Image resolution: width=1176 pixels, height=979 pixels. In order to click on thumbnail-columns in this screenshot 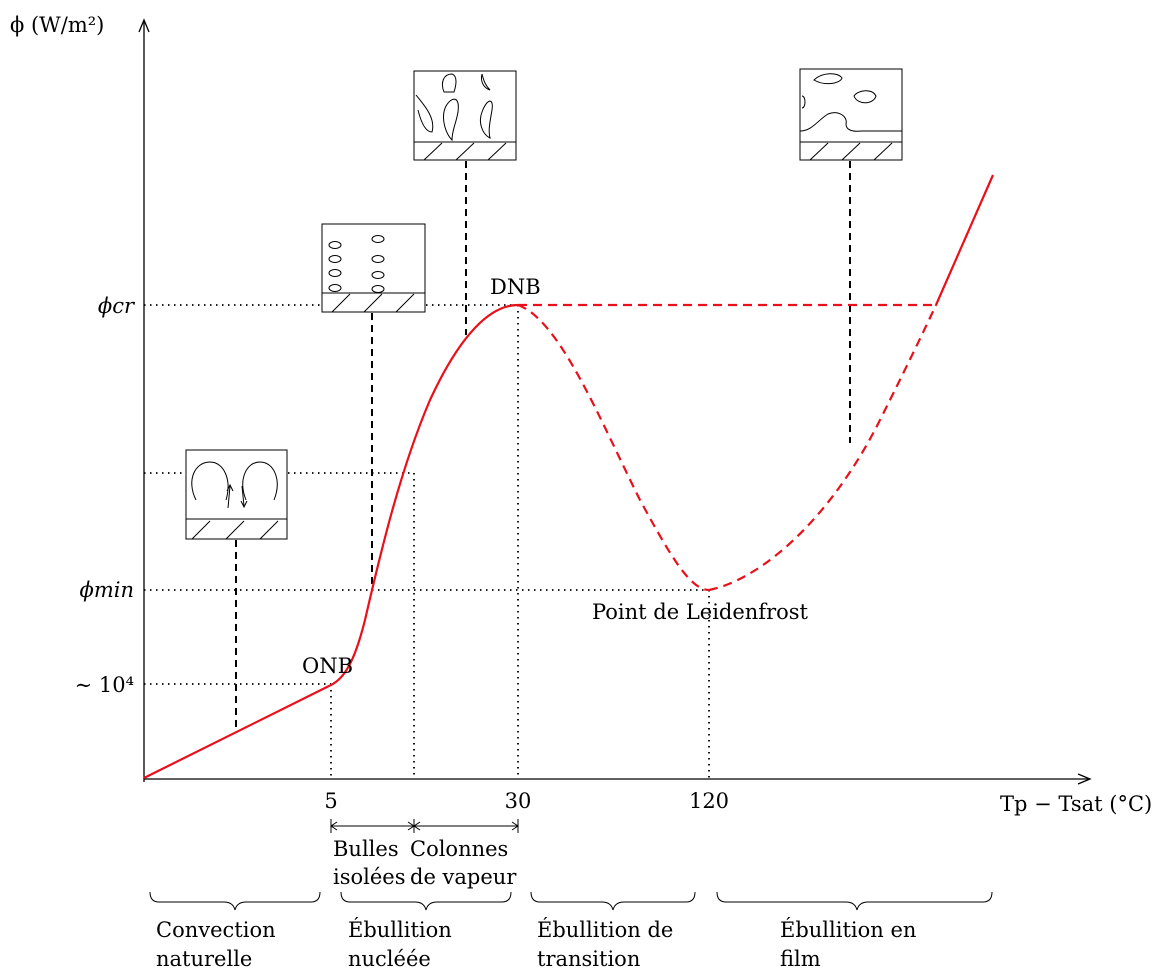, I will do `click(465, 115)`.